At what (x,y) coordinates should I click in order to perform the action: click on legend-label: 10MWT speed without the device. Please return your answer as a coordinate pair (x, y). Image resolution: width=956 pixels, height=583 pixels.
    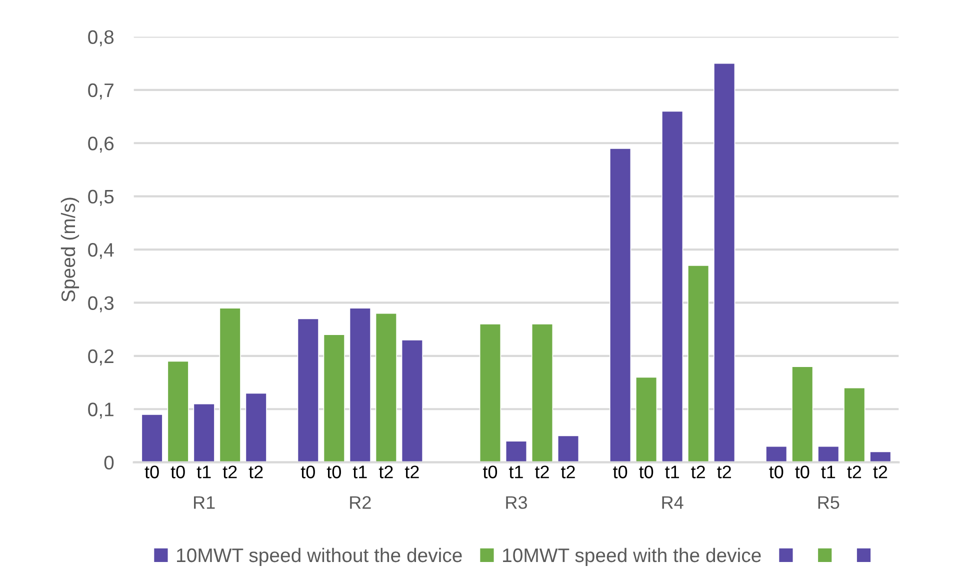
    Looking at the image, I should click on (319, 557).